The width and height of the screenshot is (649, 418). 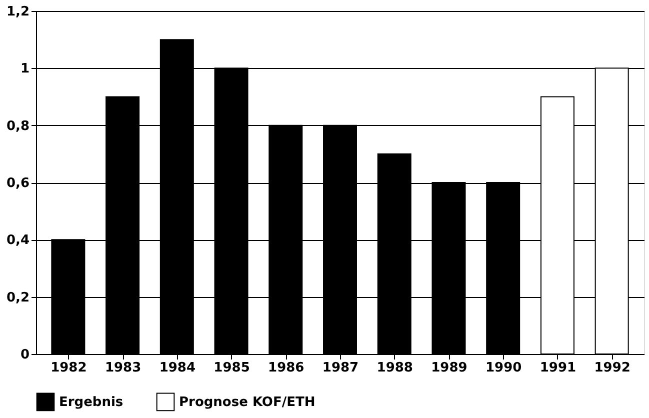 I want to click on y-tick-label: 0,6, so click(x=18, y=183).